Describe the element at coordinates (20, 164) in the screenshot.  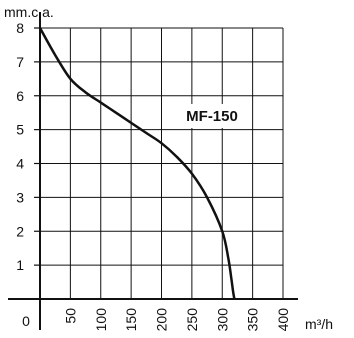
I see `y-tick-label-4: 4` at that location.